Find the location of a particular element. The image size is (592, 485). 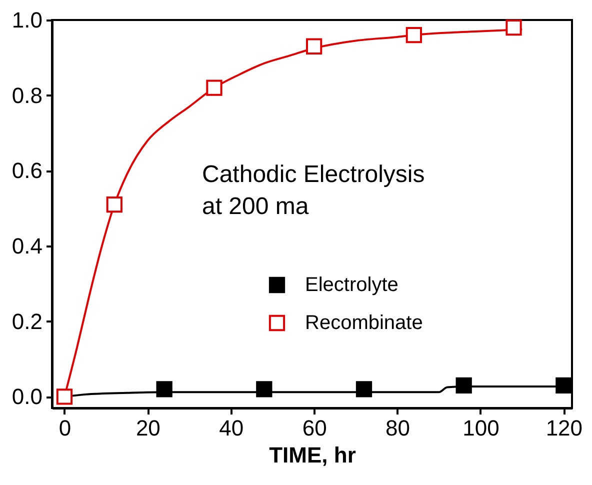

y-tick-label: 0.6 is located at coordinates (27, 171).